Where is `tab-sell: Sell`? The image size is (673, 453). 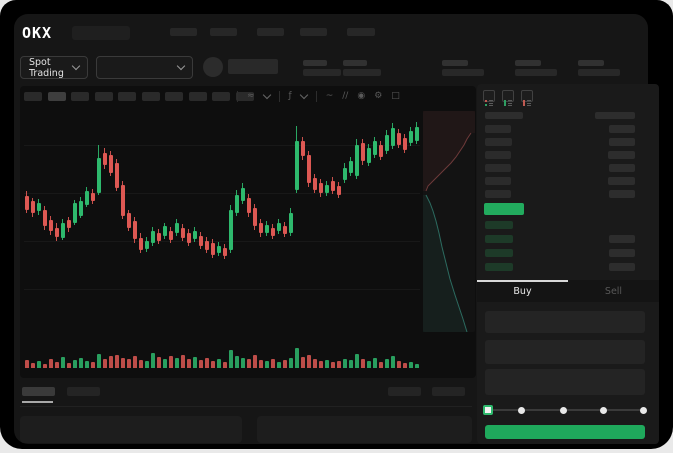
tab-sell: Sell is located at coordinates (613, 291).